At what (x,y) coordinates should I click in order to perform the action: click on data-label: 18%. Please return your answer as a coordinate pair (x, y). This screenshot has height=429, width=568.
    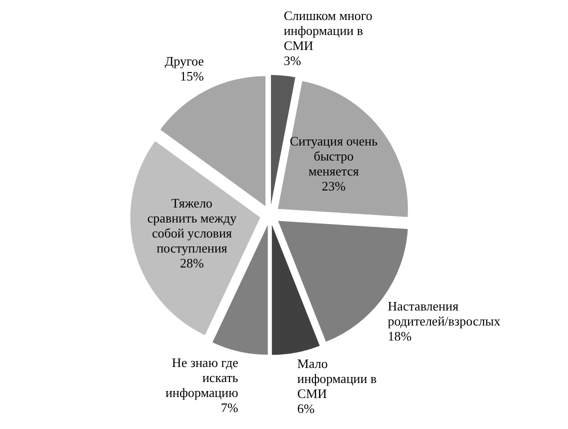
    Looking at the image, I should click on (400, 336).